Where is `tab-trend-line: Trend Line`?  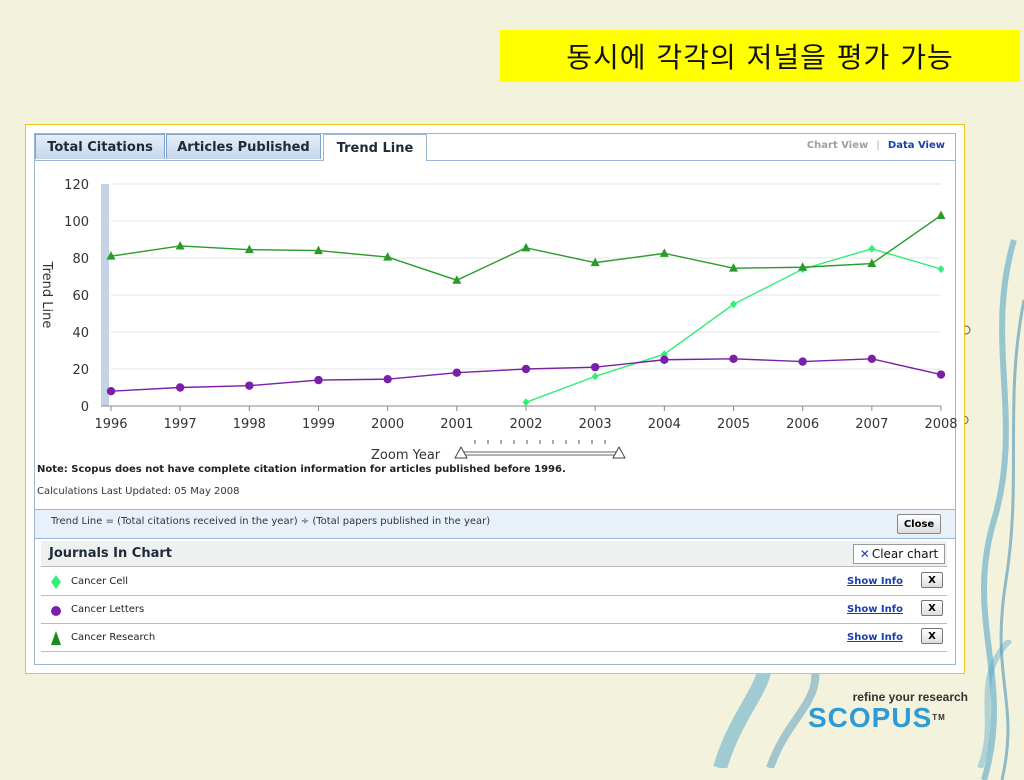
tab-trend-line: Trend Line is located at coordinates (375, 147).